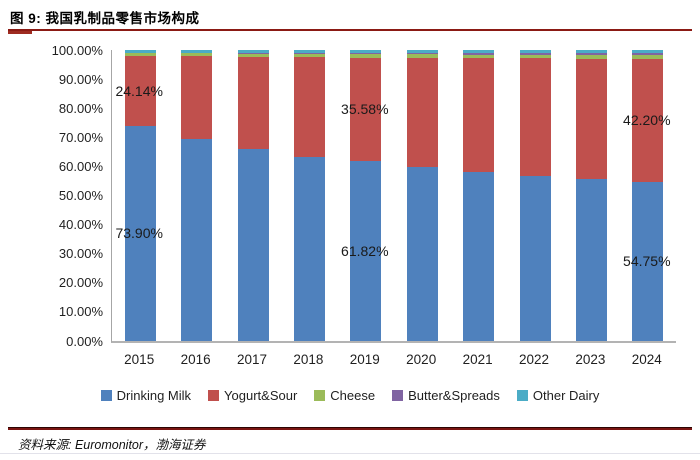 The image size is (700, 460). What do you see at coordinates (350, 428) in the screenshot?
I see `footer-divider-line` at bounding box center [350, 428].